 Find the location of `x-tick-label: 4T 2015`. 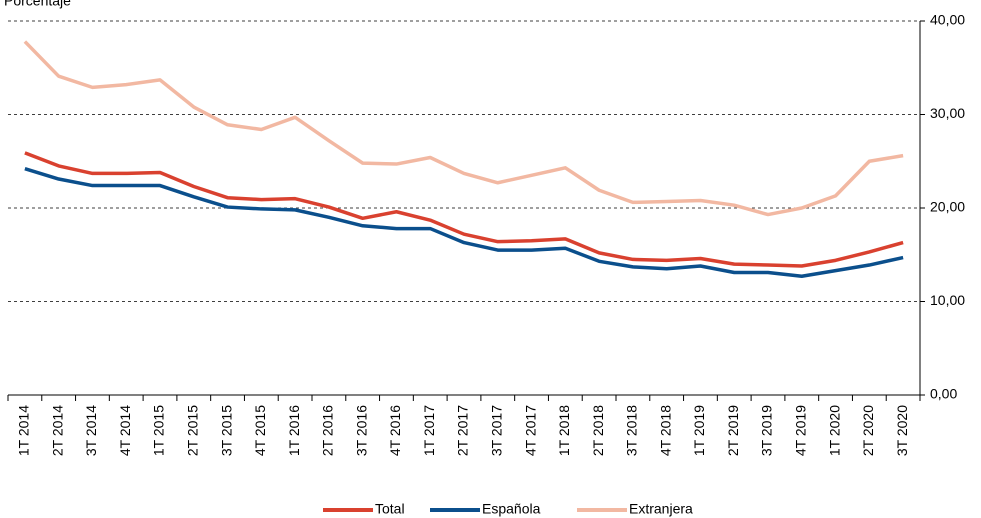

x-tick-label: 4T 2015 is located at coordinates (260, 430).